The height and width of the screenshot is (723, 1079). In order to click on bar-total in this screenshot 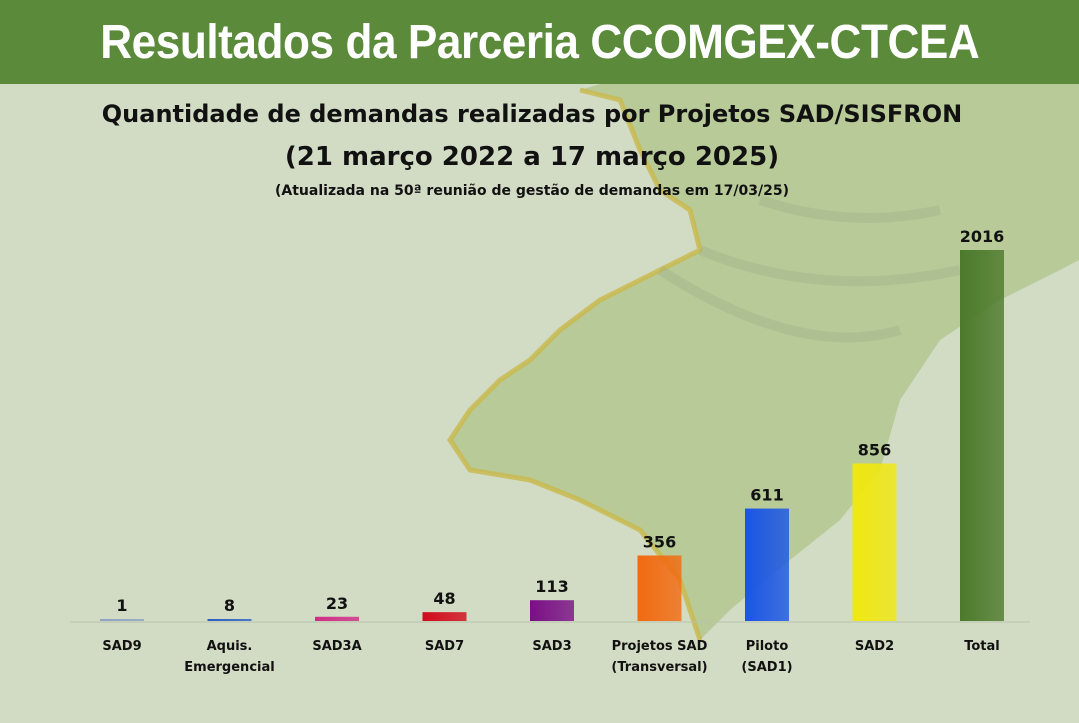, I will do `click(982, 435)`.